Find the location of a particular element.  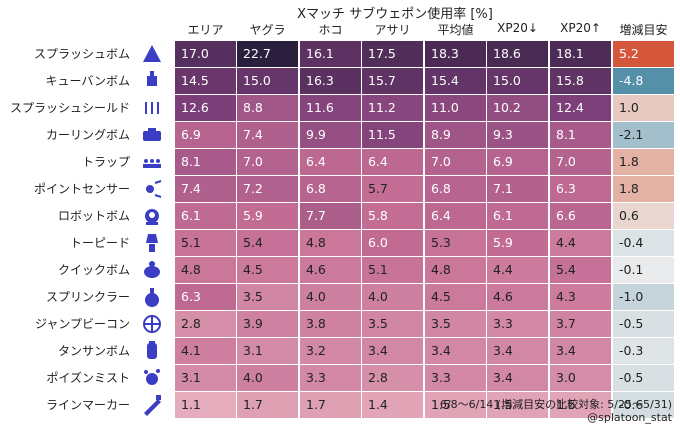

diff-cell: -1.0 is located at coordinates (643, 297).